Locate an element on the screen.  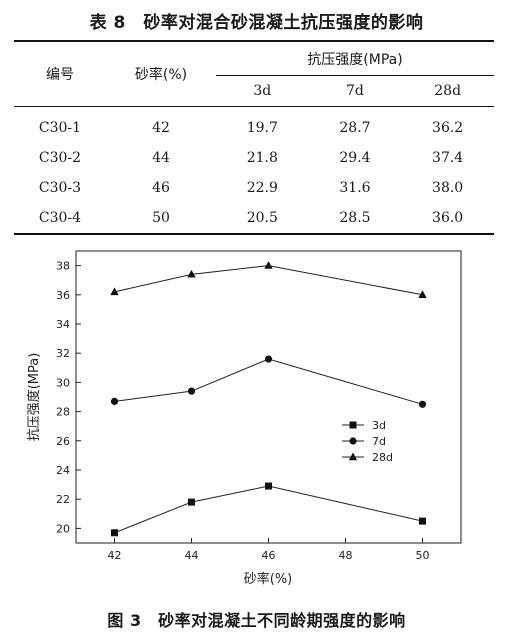
cell-7d: 29.4 is located at coordinates (355, 158).